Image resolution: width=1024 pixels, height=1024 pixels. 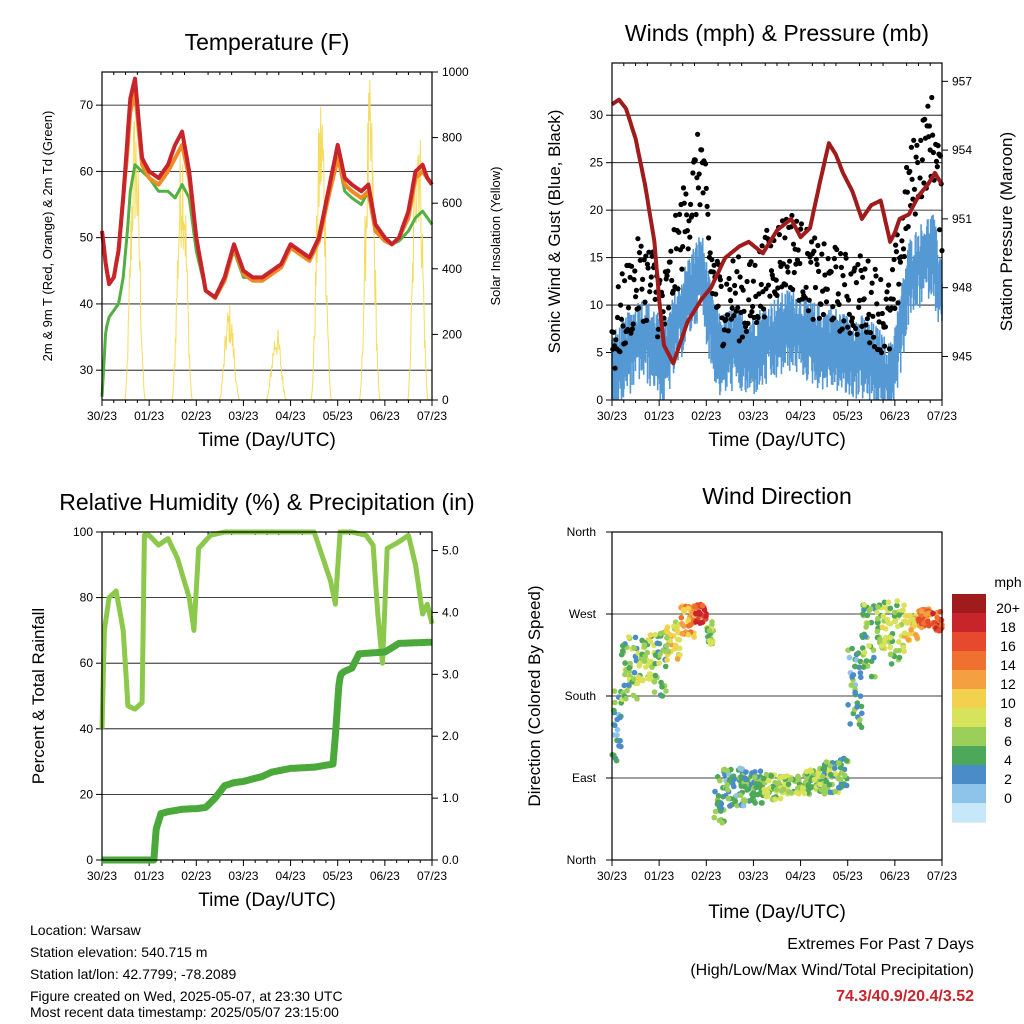 What do you see at coordinates (612, 416) in the screenshot?
I see `wind-xtick-label: 30/23` at bounding box center [612, 416].